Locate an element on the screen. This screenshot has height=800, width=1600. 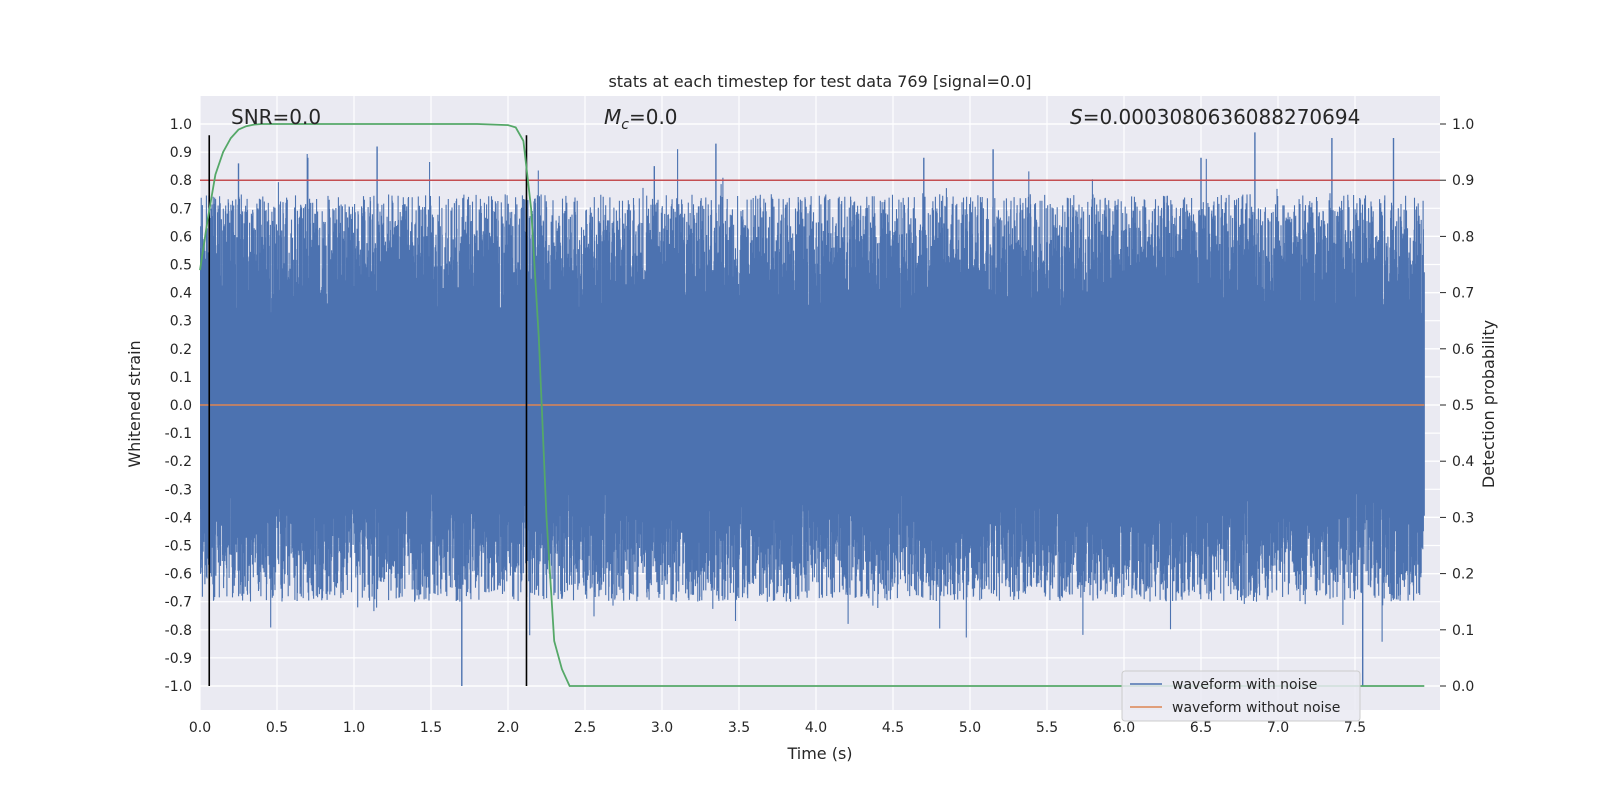
x-tick-label: 7.5 is located at coordinates (1355, 728).